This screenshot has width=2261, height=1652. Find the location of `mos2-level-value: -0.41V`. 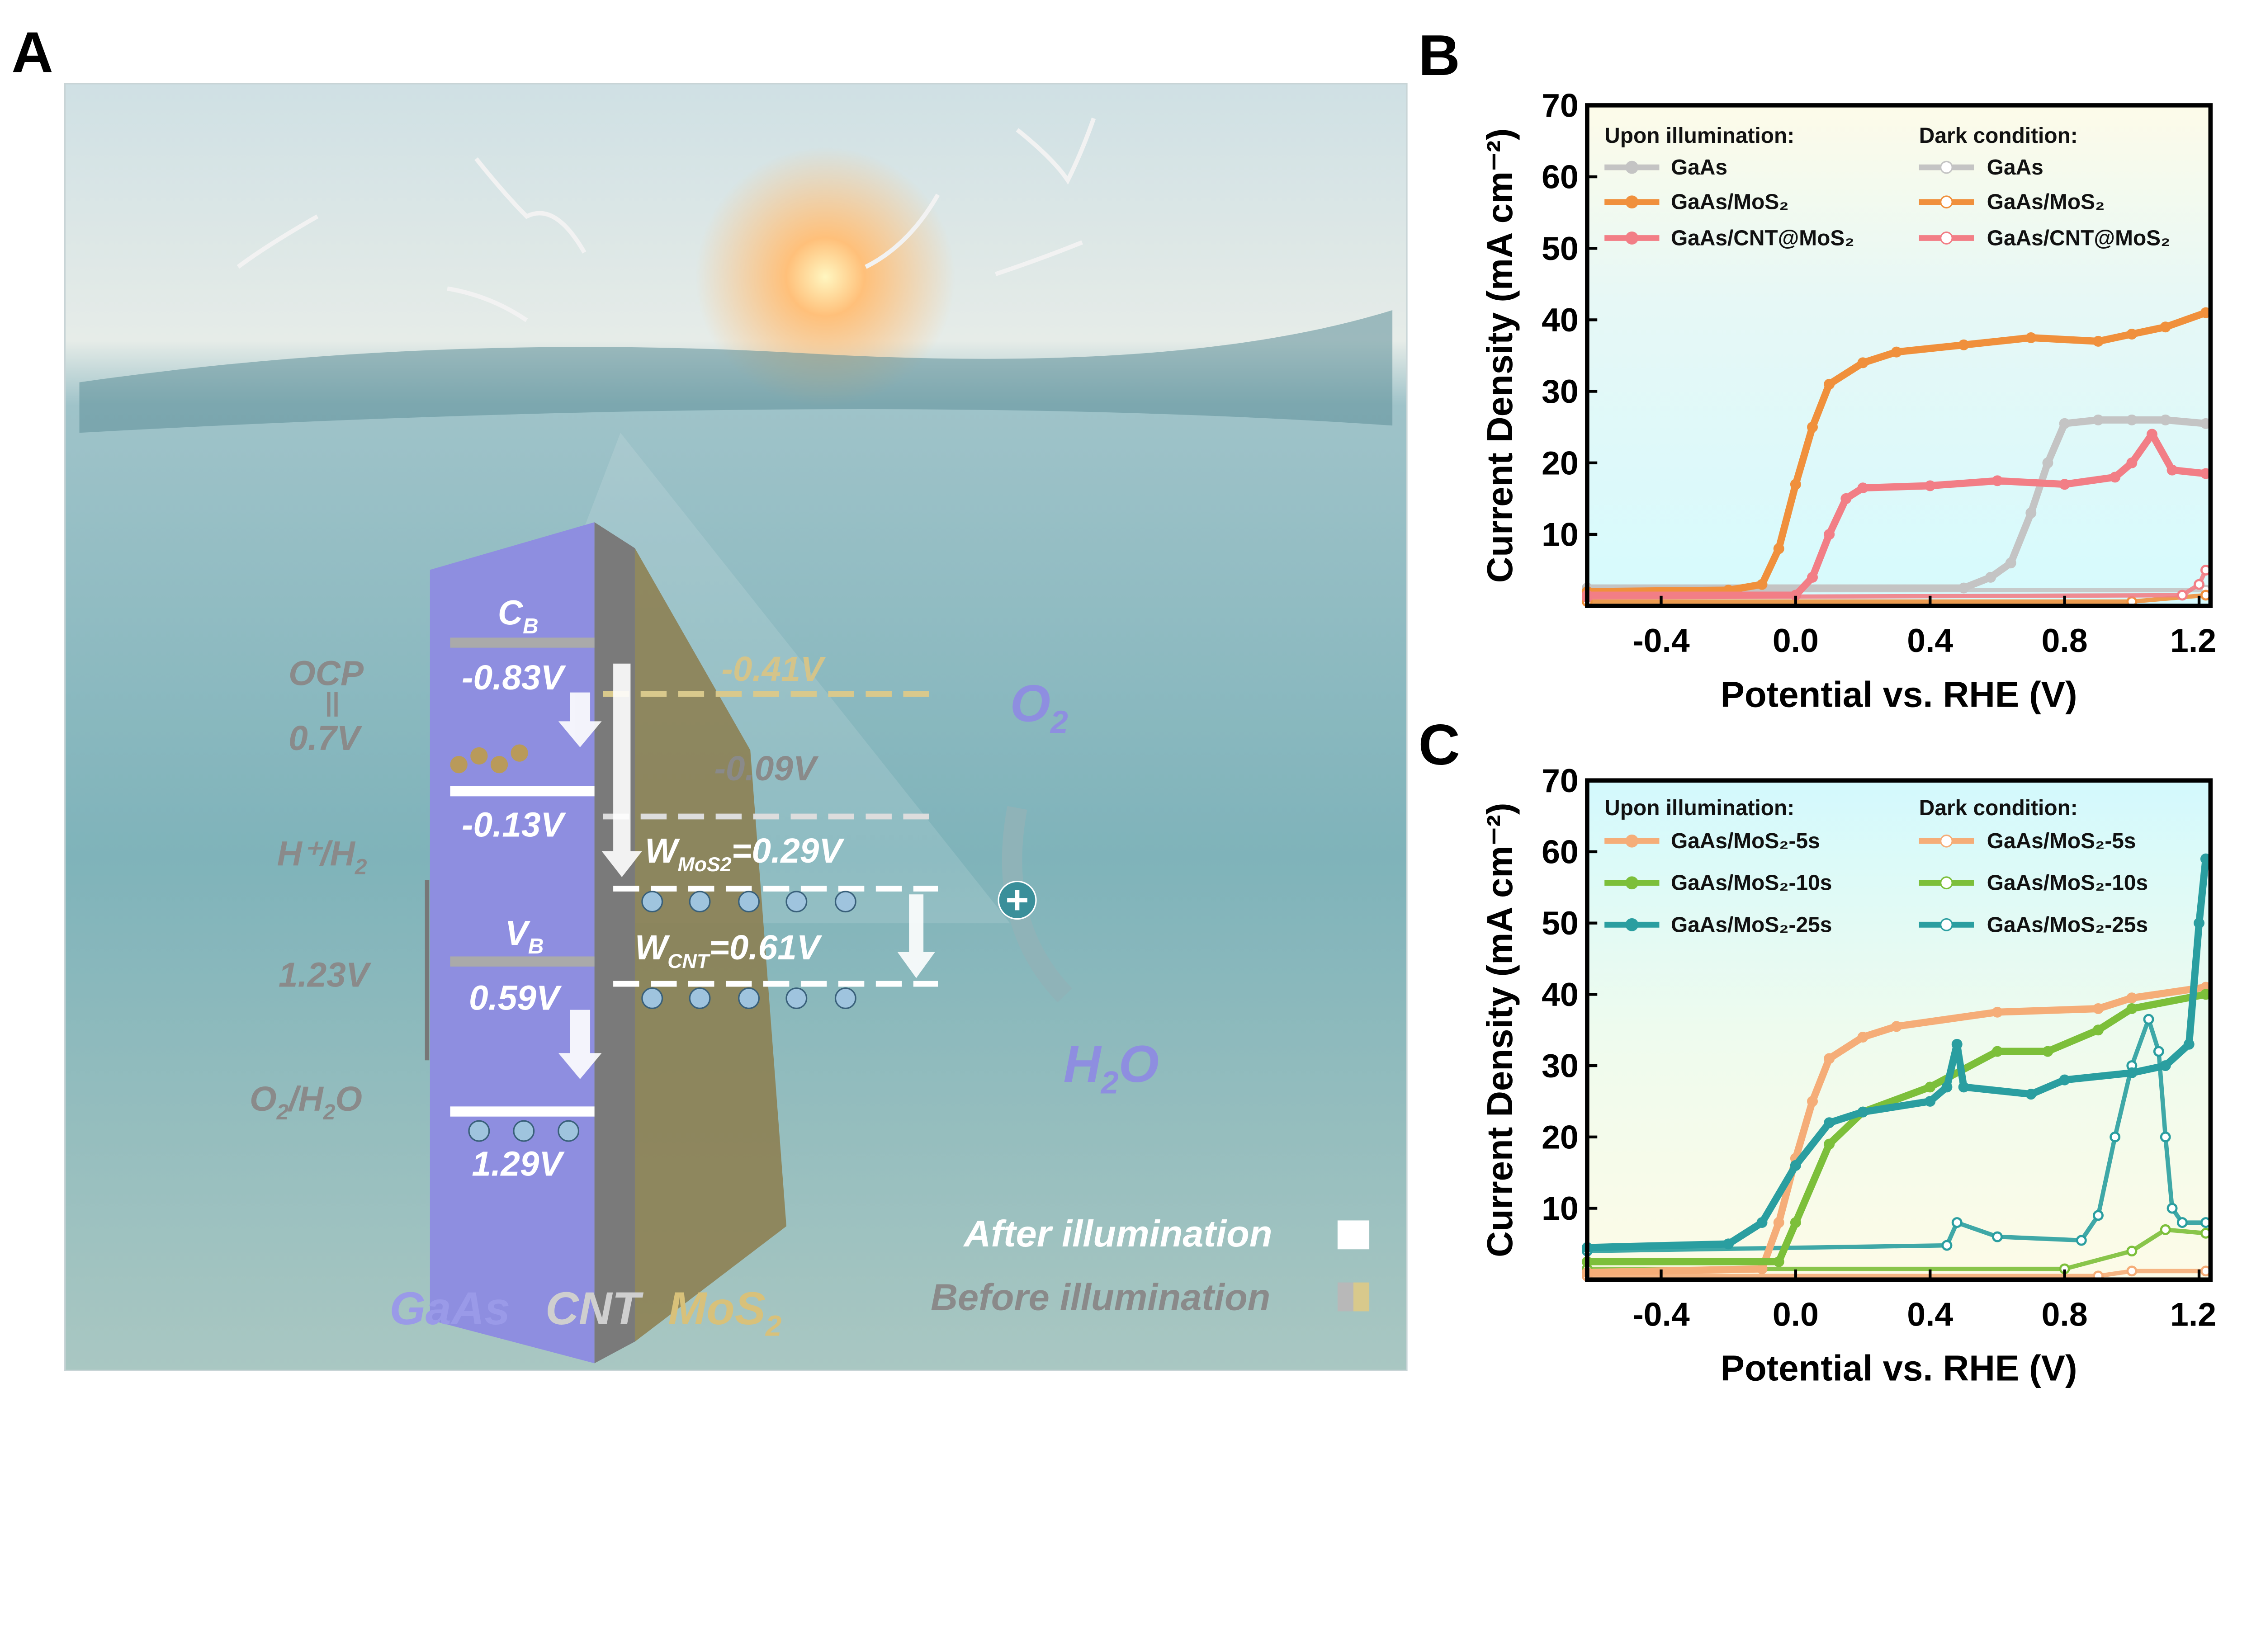

mos2-level-value: -0.41V is located at coordinates (773, 669).